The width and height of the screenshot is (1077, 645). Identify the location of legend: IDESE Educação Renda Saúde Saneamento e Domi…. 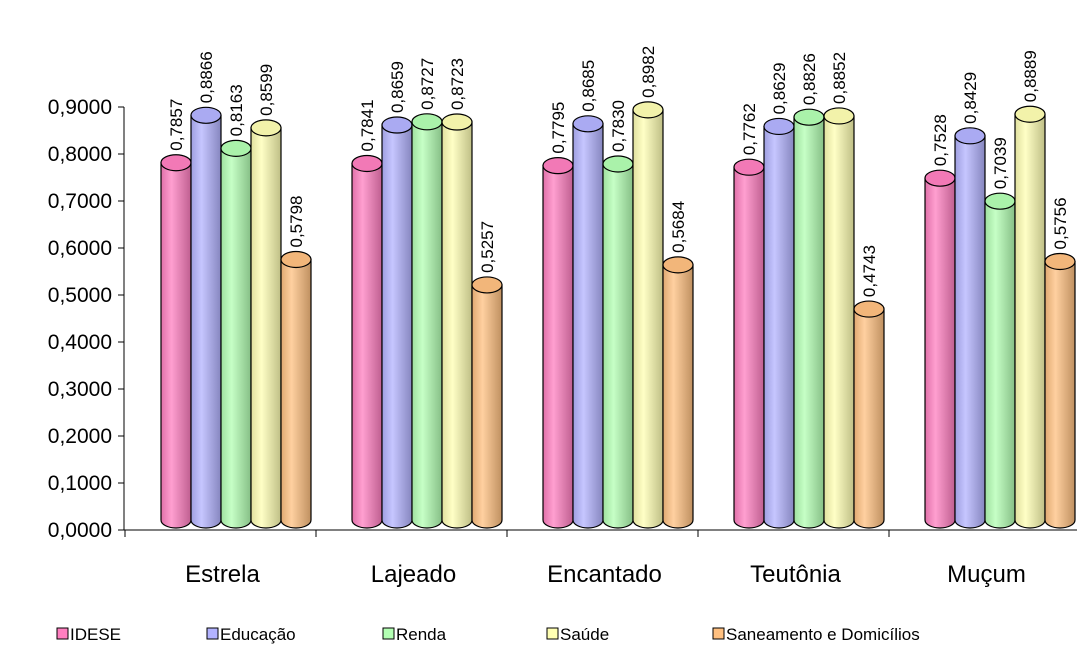
(488, 634).